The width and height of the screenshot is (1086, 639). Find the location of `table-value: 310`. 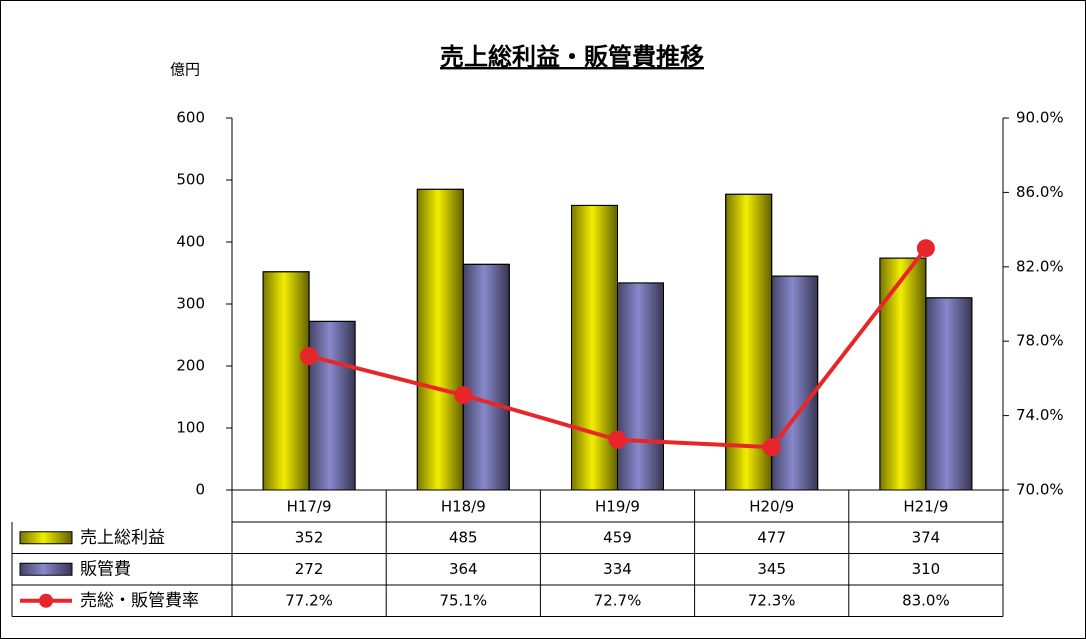

table-value: 310 is located at coordinates (926, 569).